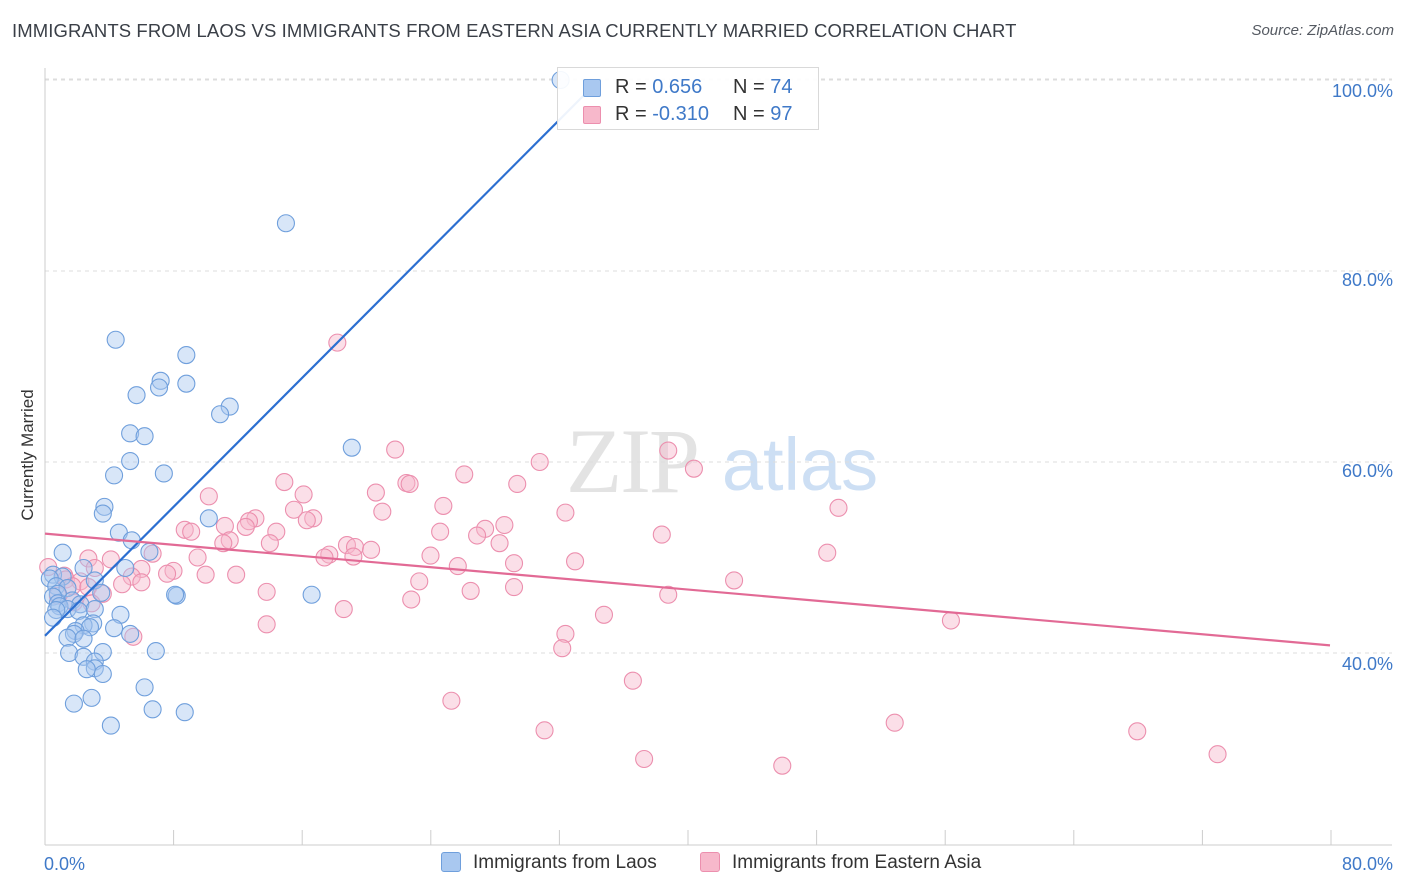 The image size is (1406, 892). I want to click on legend-row-eastern-asia: R = -0.310 N = 97, so click(688, 114).